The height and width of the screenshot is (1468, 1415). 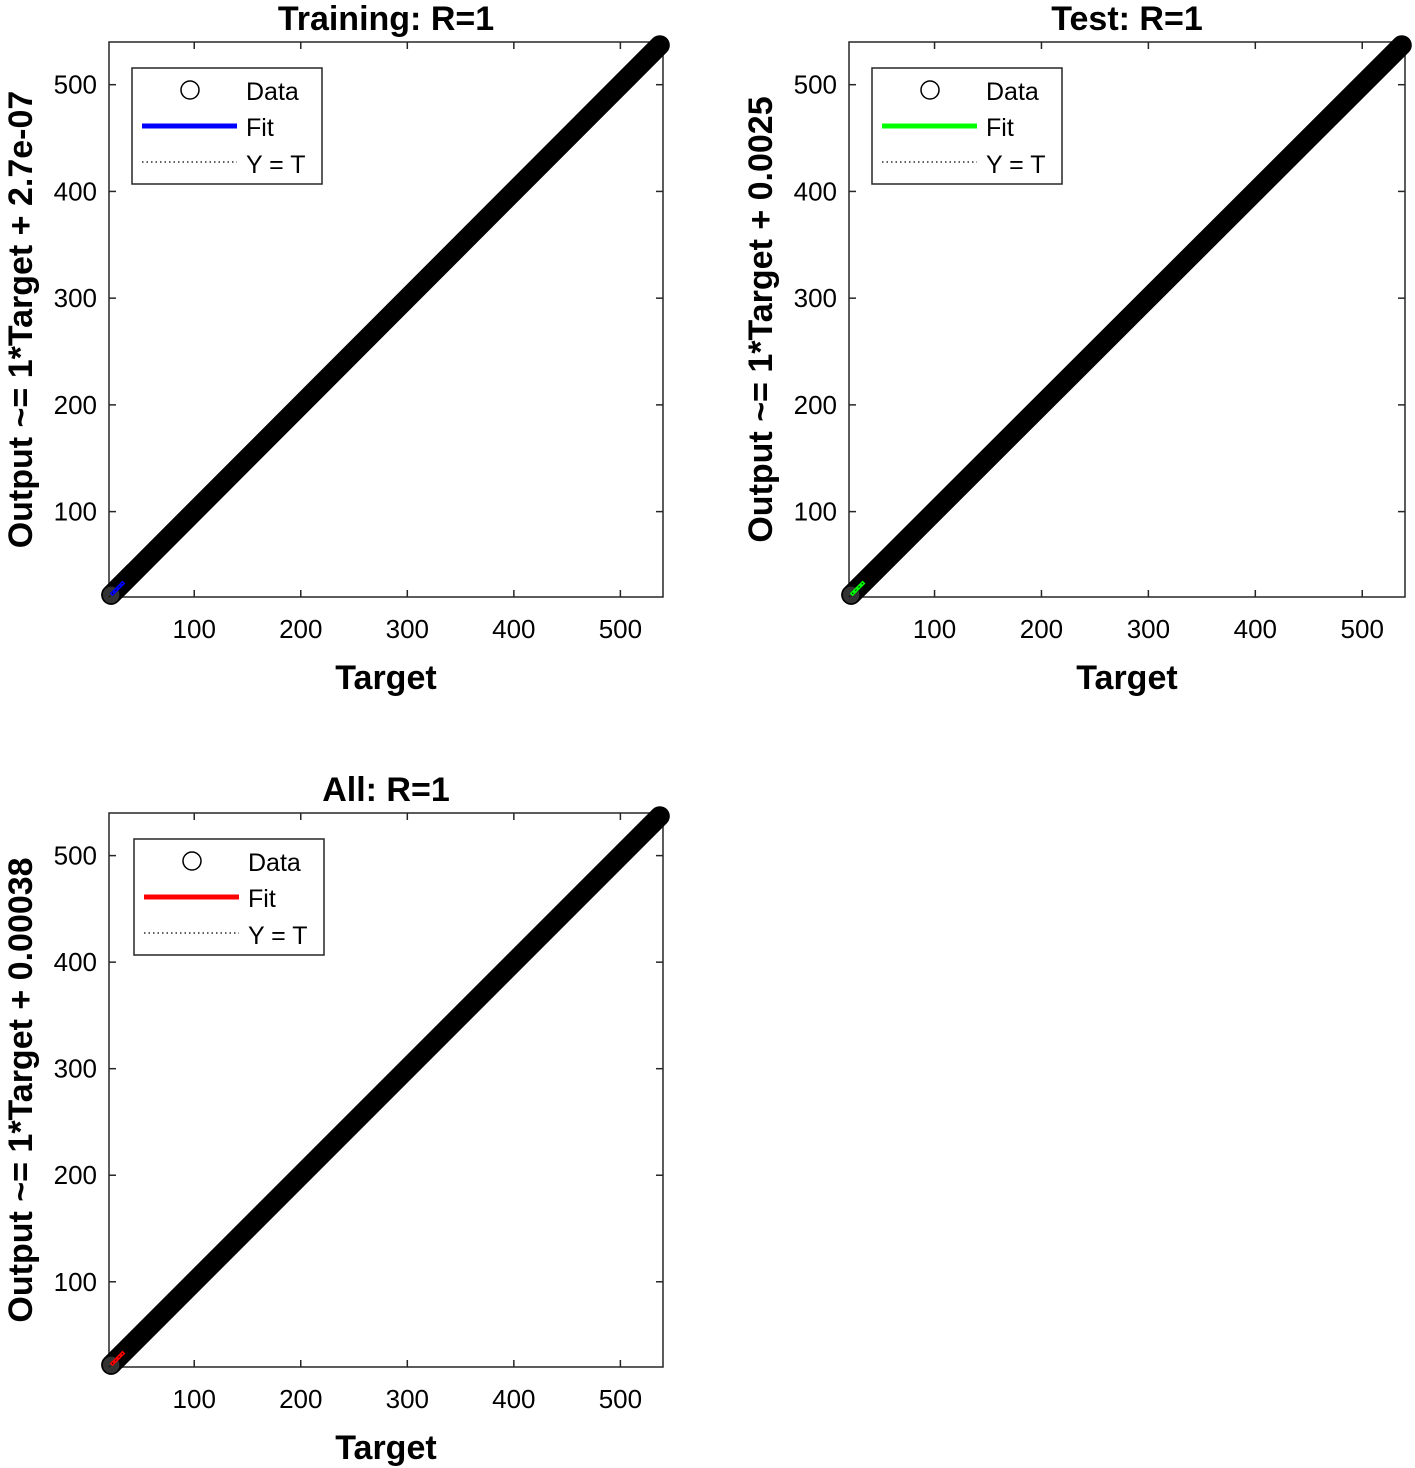 I want to click on plot-title: Training: R=1, so click(x=386, y=19).